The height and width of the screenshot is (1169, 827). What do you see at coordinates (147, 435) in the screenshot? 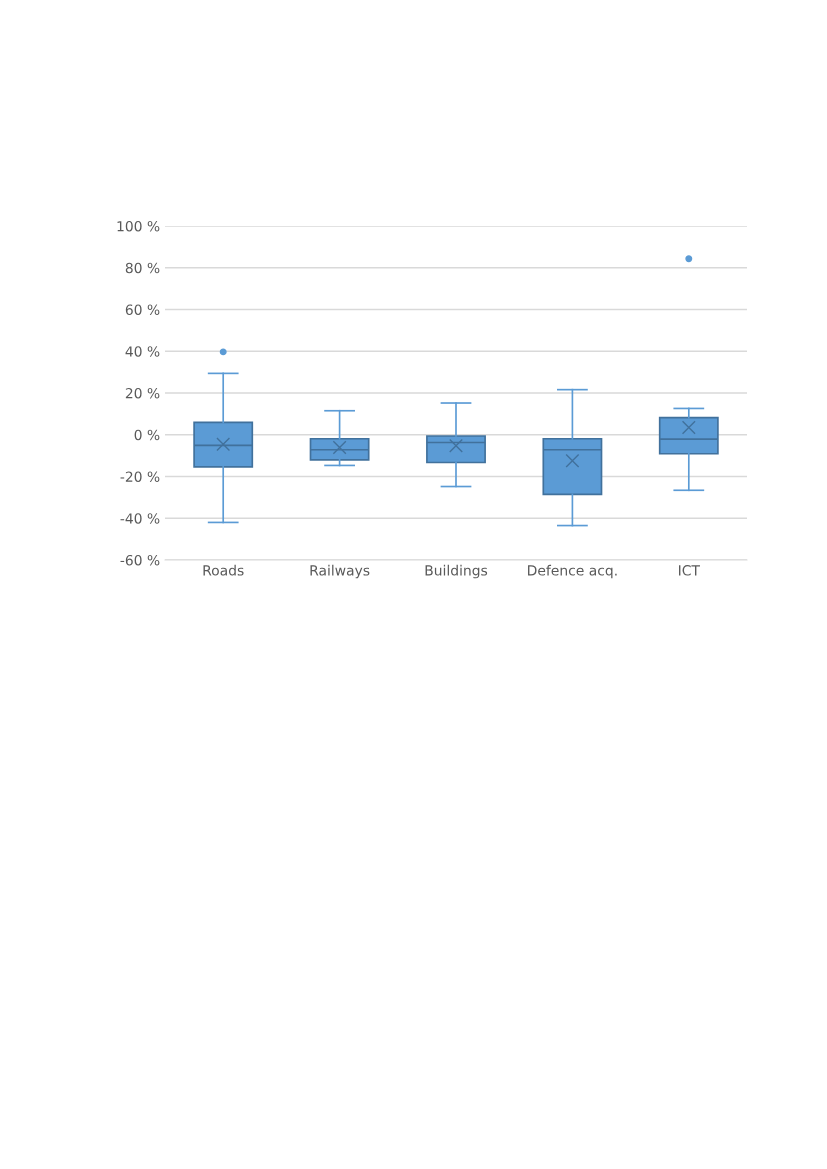
I see `y-tick-label: 0 %` at bounding box center [147, 435].